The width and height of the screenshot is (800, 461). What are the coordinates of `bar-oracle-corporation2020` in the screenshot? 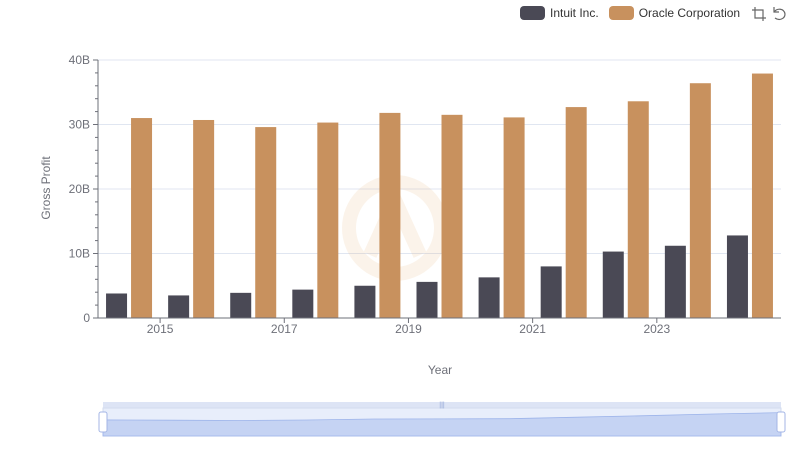 It's located at (514, 217).